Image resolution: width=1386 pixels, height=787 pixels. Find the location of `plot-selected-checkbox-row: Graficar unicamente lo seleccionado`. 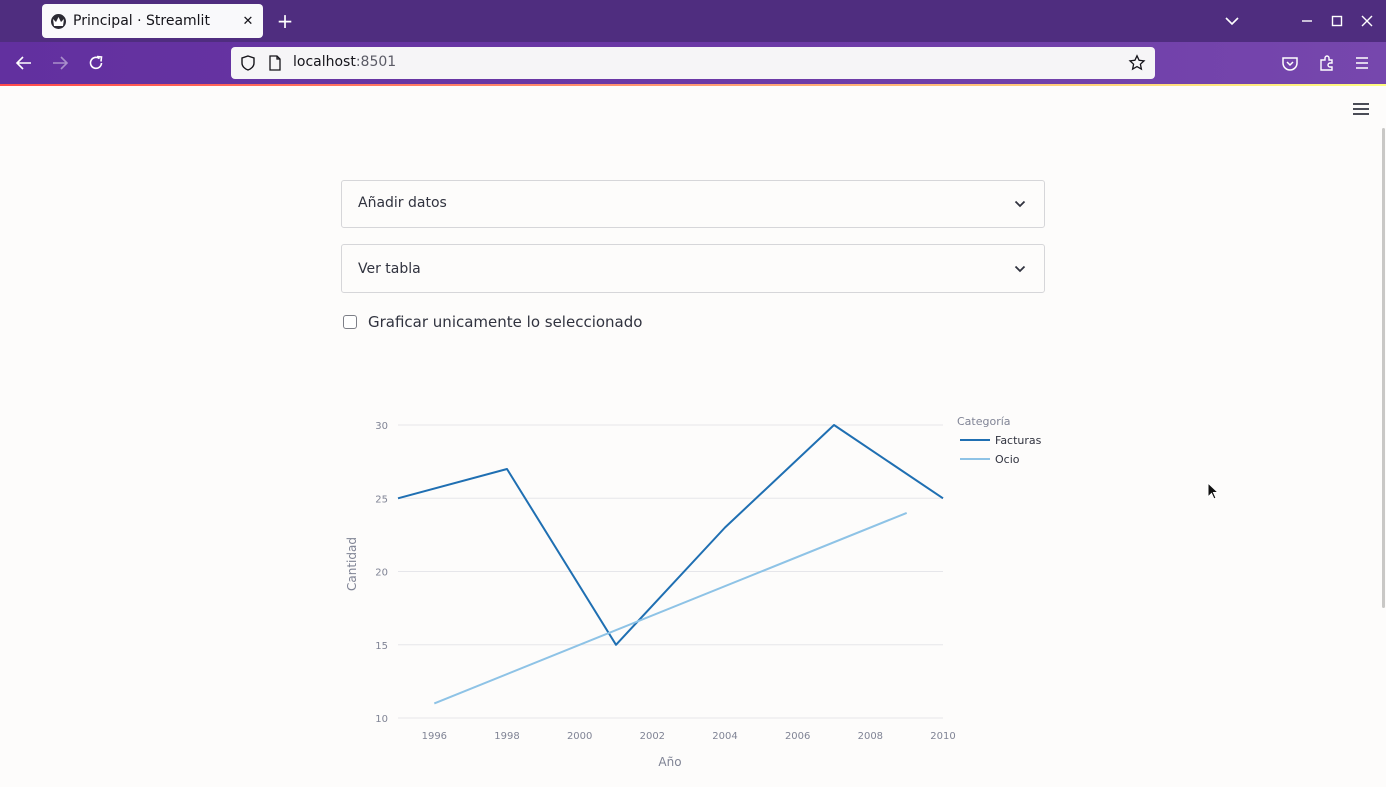

plot-selected-checkbox-row: Graficar unicamente lo seleccionado is located at coordinates (492, 322).